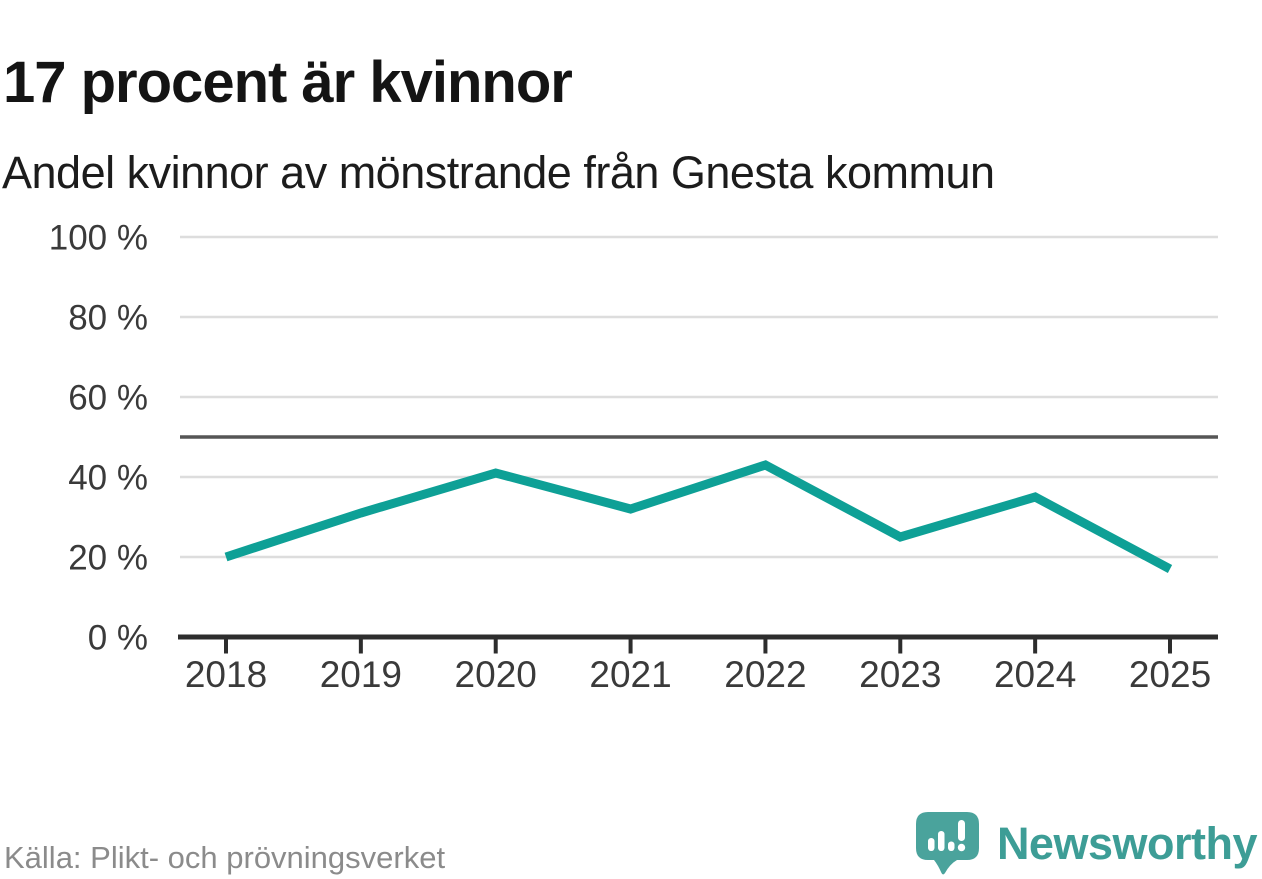 The image size is (1262, 879). I want to click on x-axis-tick-label: 2019, so click(361, 674).